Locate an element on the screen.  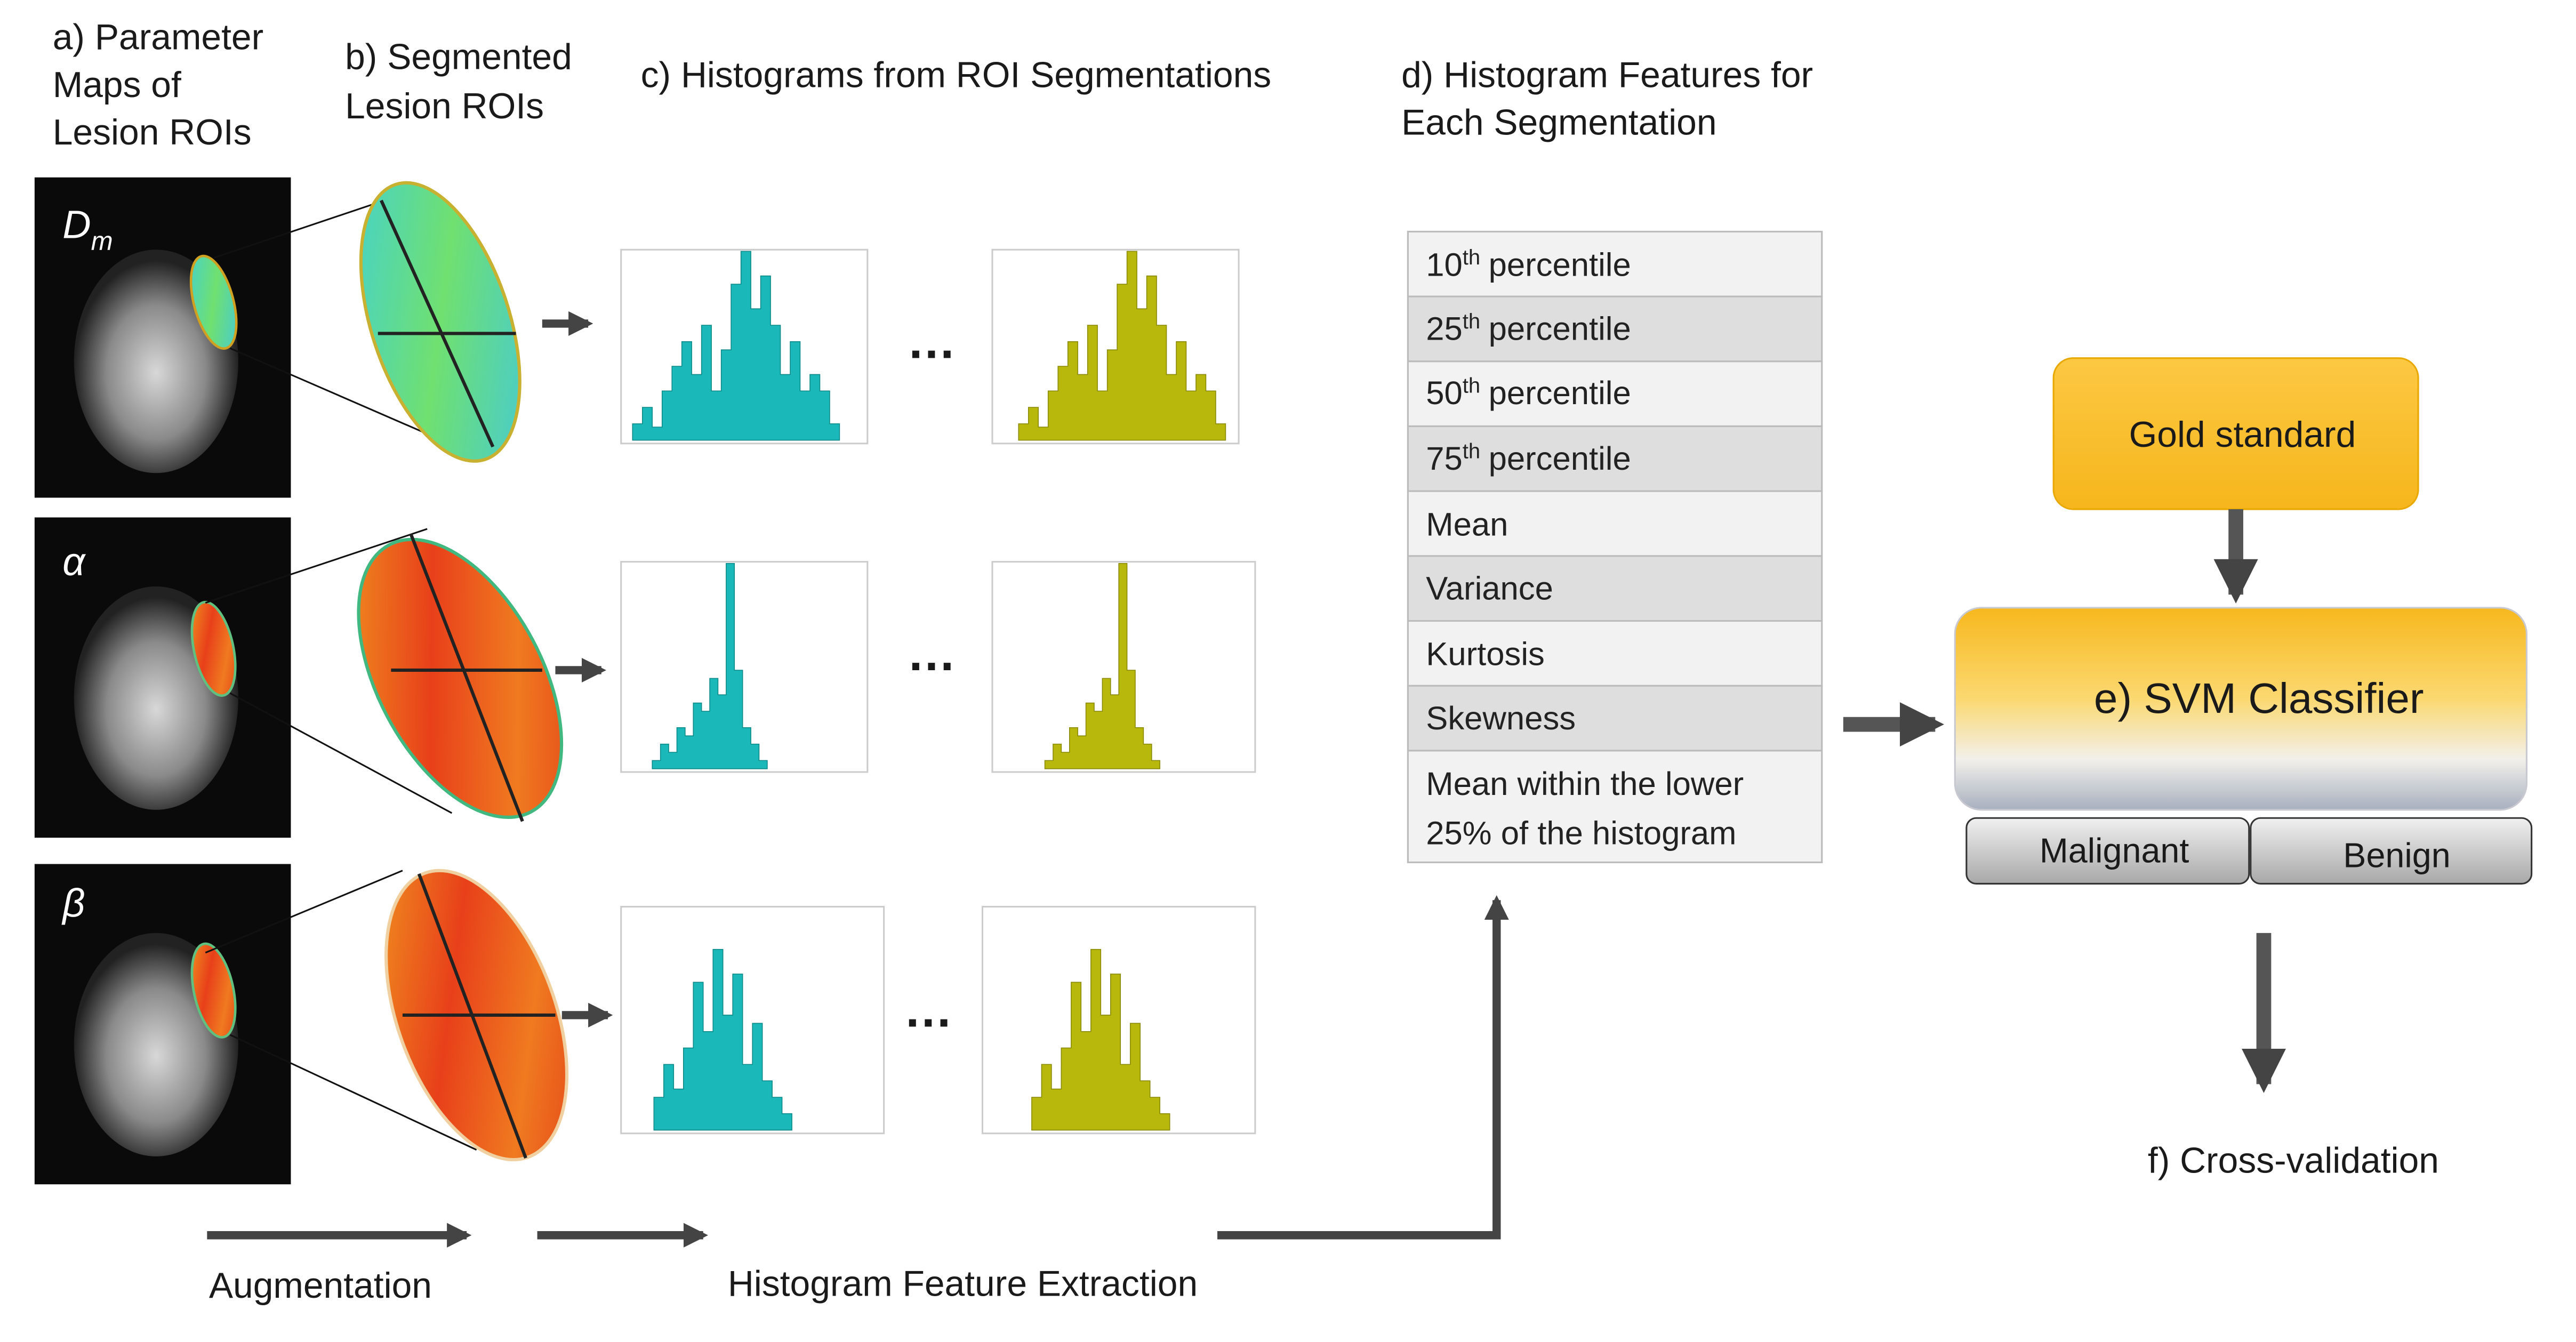
header-line: Each Segmentation is located at coordinates (1558, 123).